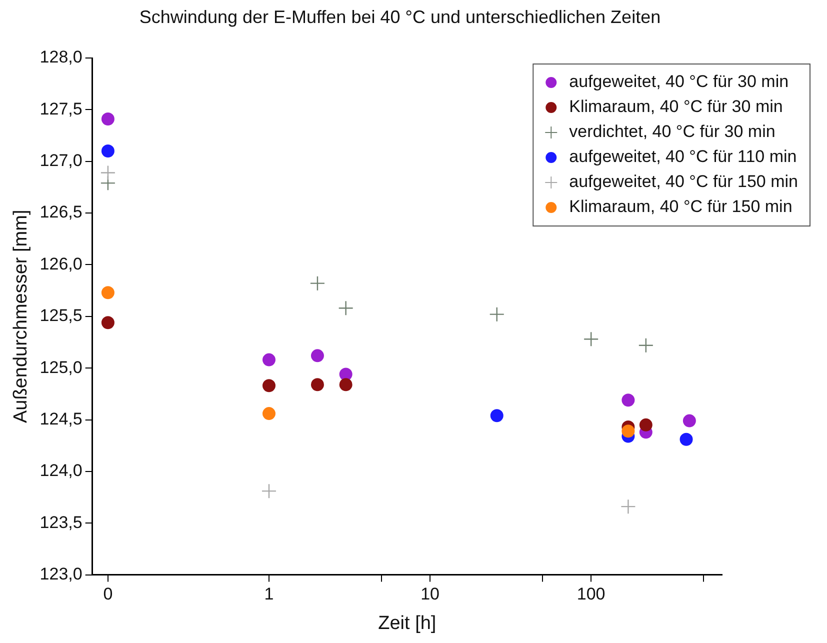  I want to click on y-tick-label: 124,5, so click(61, 418).